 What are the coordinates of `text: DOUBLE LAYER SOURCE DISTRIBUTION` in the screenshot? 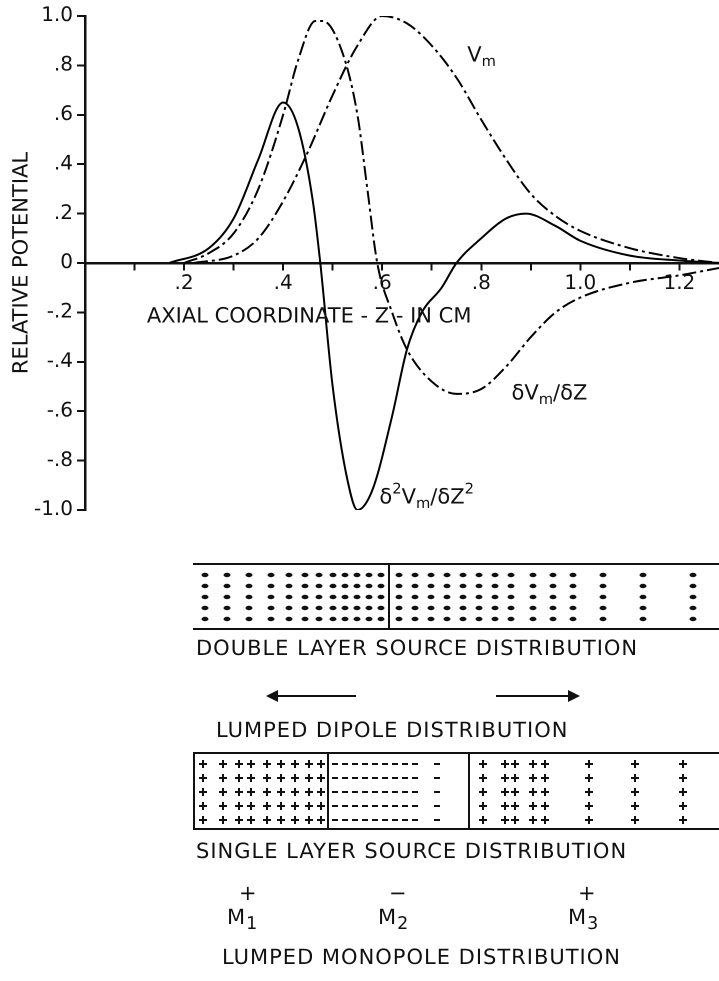 It's located at (417, 648).